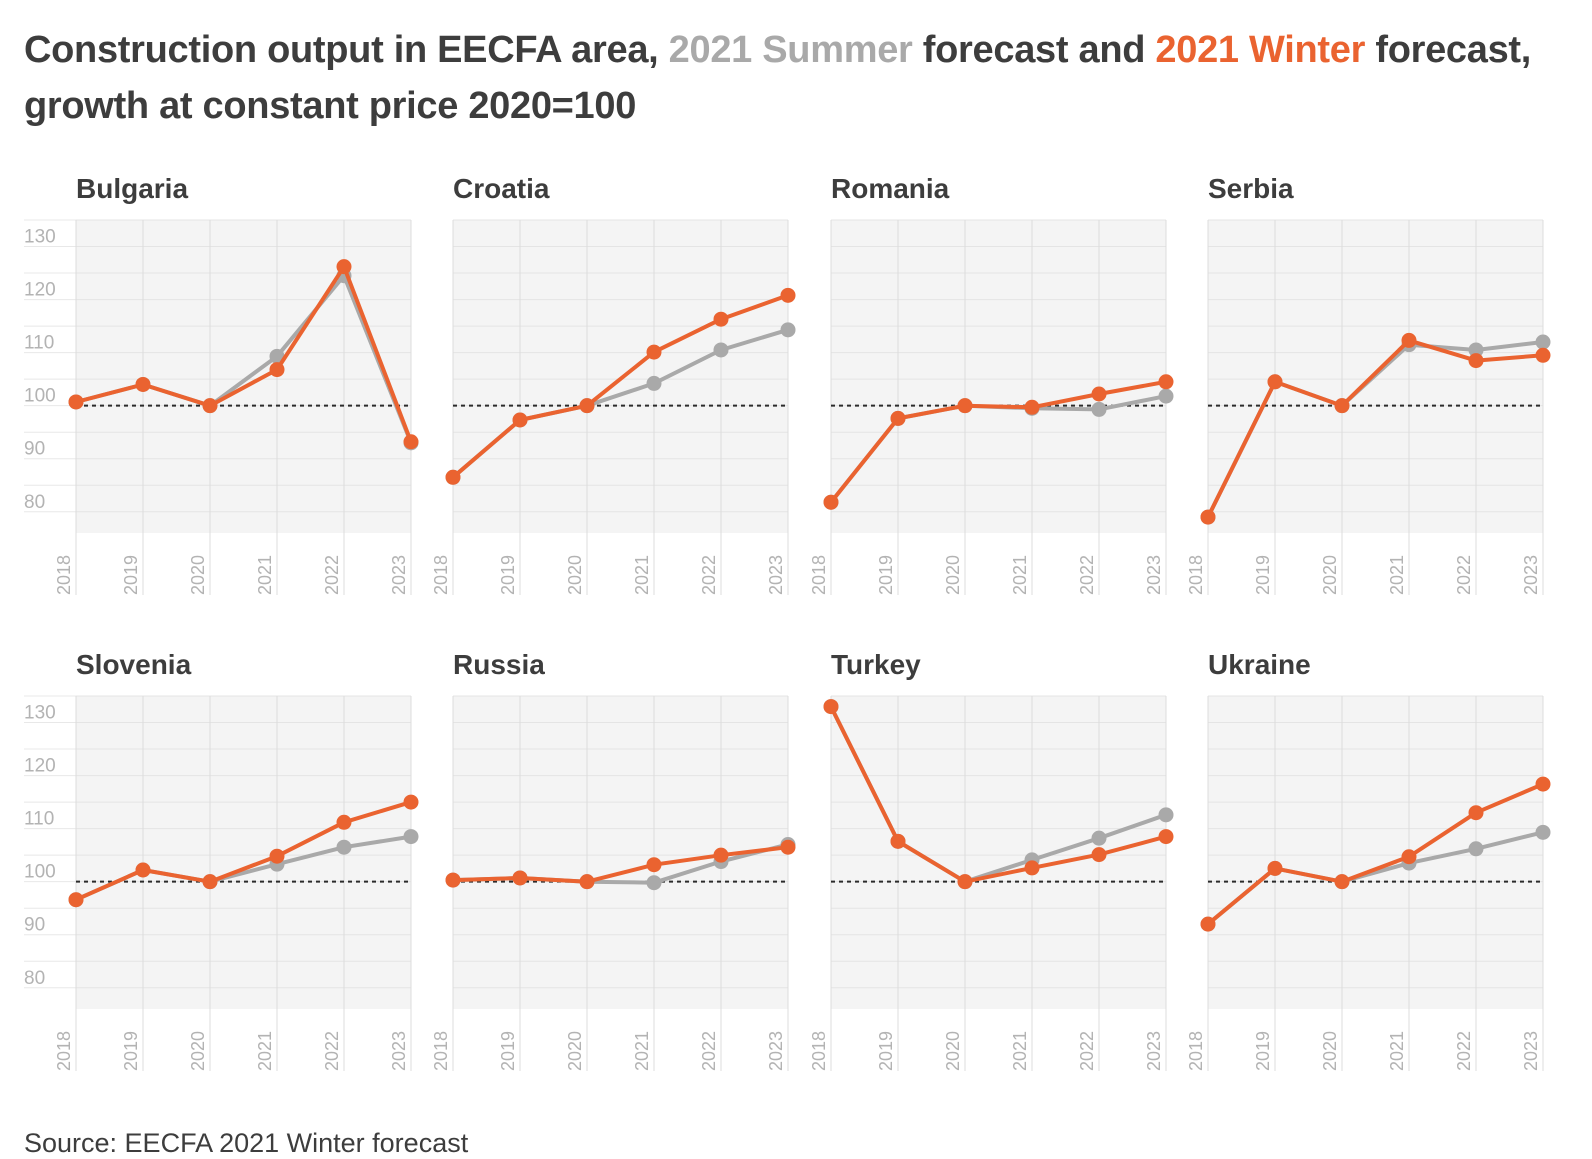 The height and width of the screenshot is (1159, 1592). Describe the element at coordinates (132, 188) in the screenshot. I see `panel-title: Bulgaria` at that location.